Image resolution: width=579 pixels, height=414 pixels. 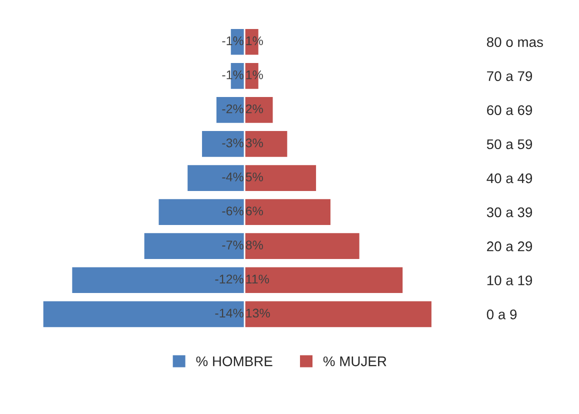 I want to click on data-label: -6%, so click(x=233, y=211).